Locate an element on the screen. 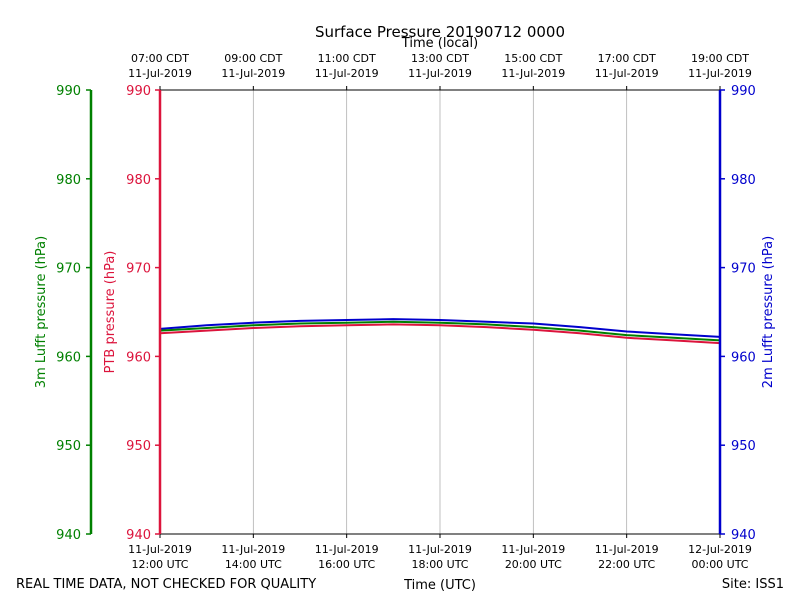 This screenshot has height=600, width=800. site-label: Site: ISS1 is located at coordinates (753, 584).